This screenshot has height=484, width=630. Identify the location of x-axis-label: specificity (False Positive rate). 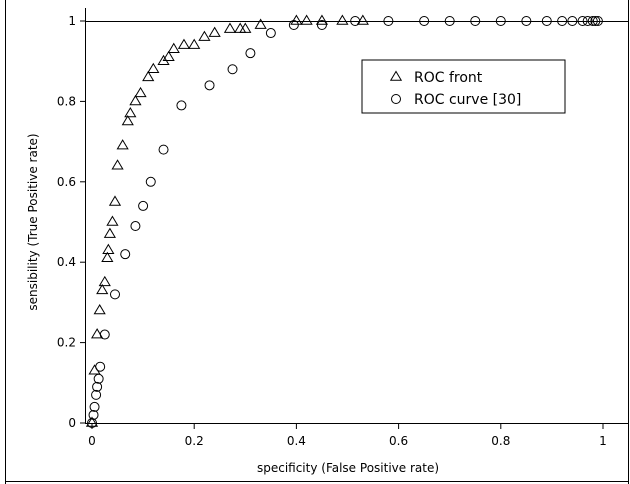
(348, 468).